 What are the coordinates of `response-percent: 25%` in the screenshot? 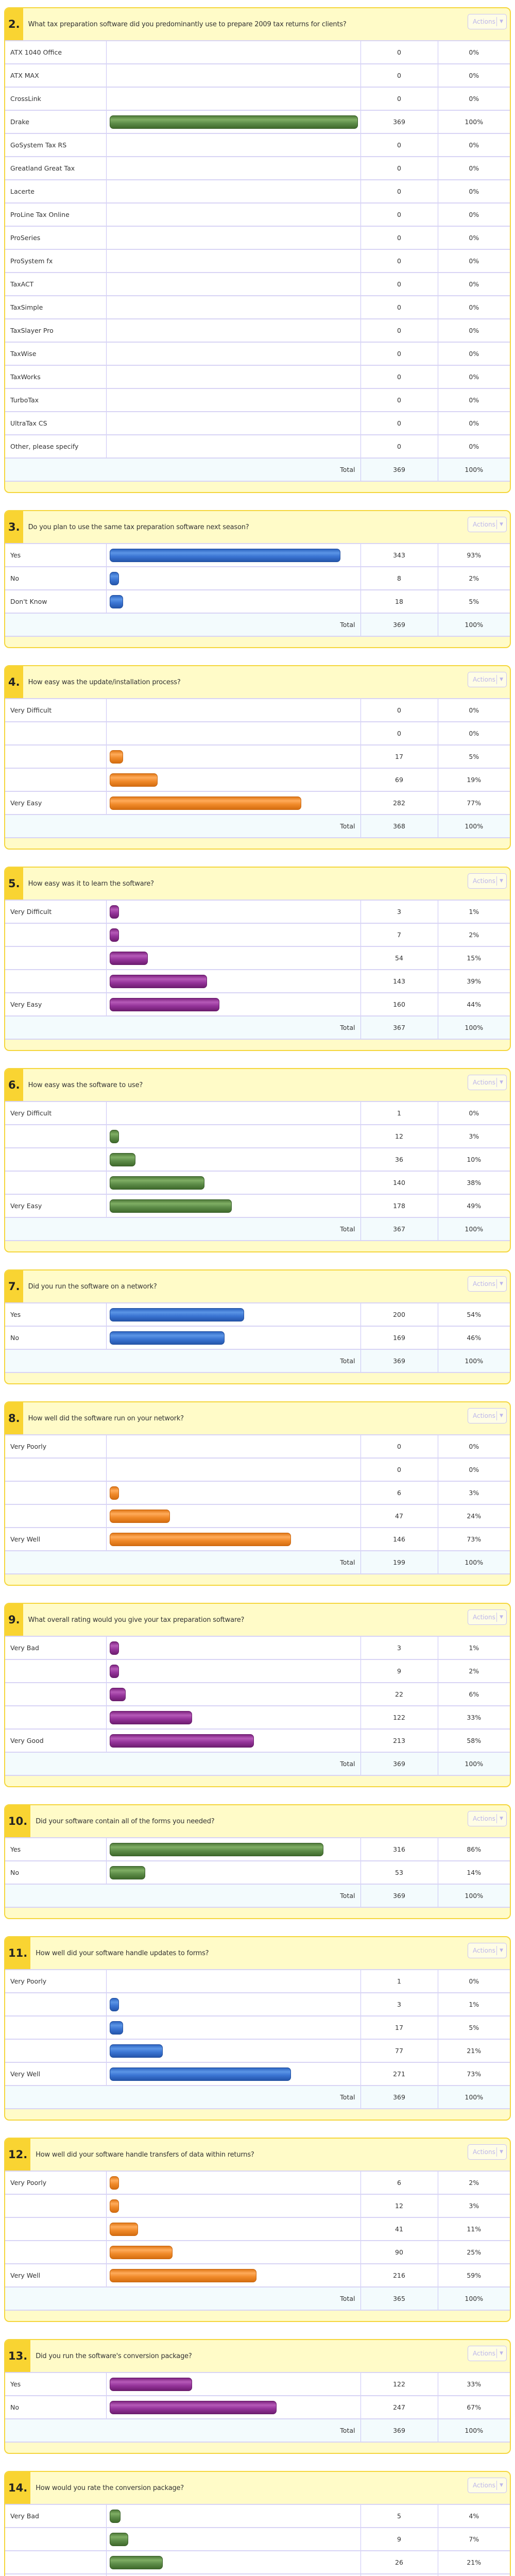 It's located at (474, 2252).